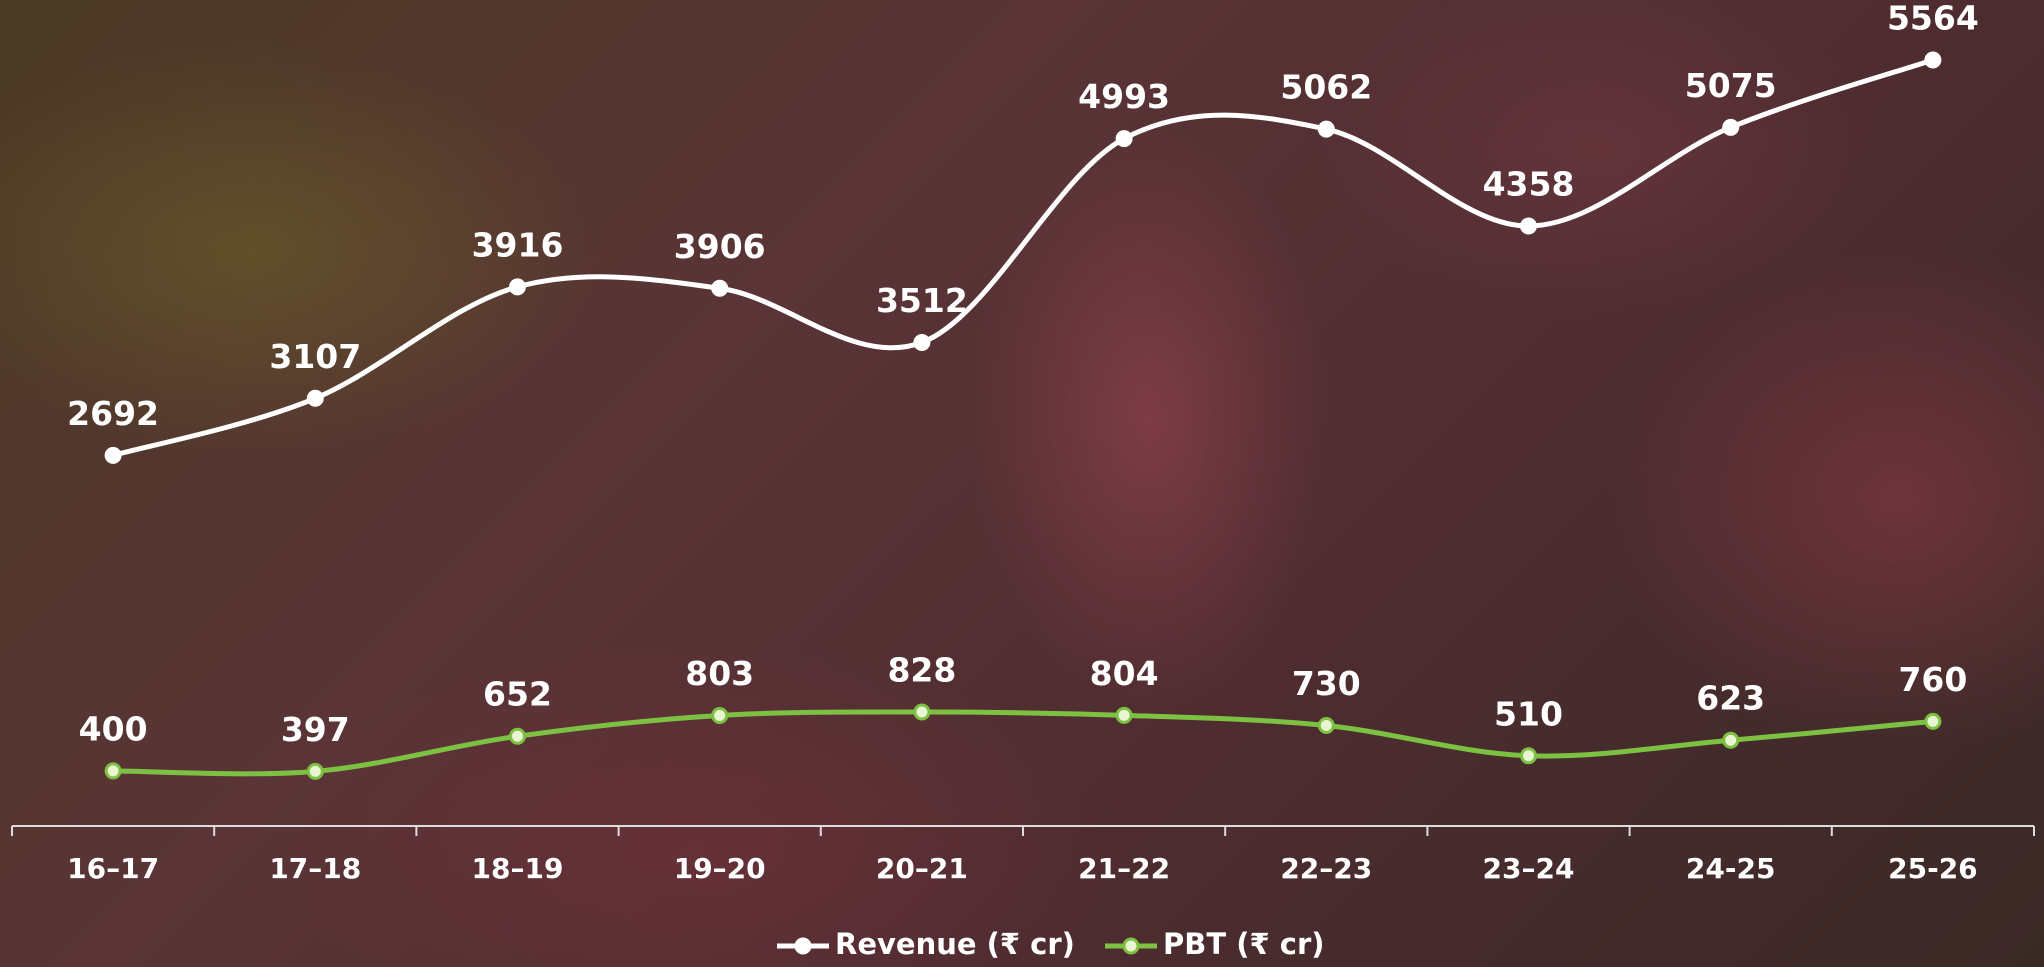 Image resolution: width=2044 pixels, height=967 pixels. Describe the element at coordinates (1528, 713) in the screenshot. I see `data-label: 510` at that location.